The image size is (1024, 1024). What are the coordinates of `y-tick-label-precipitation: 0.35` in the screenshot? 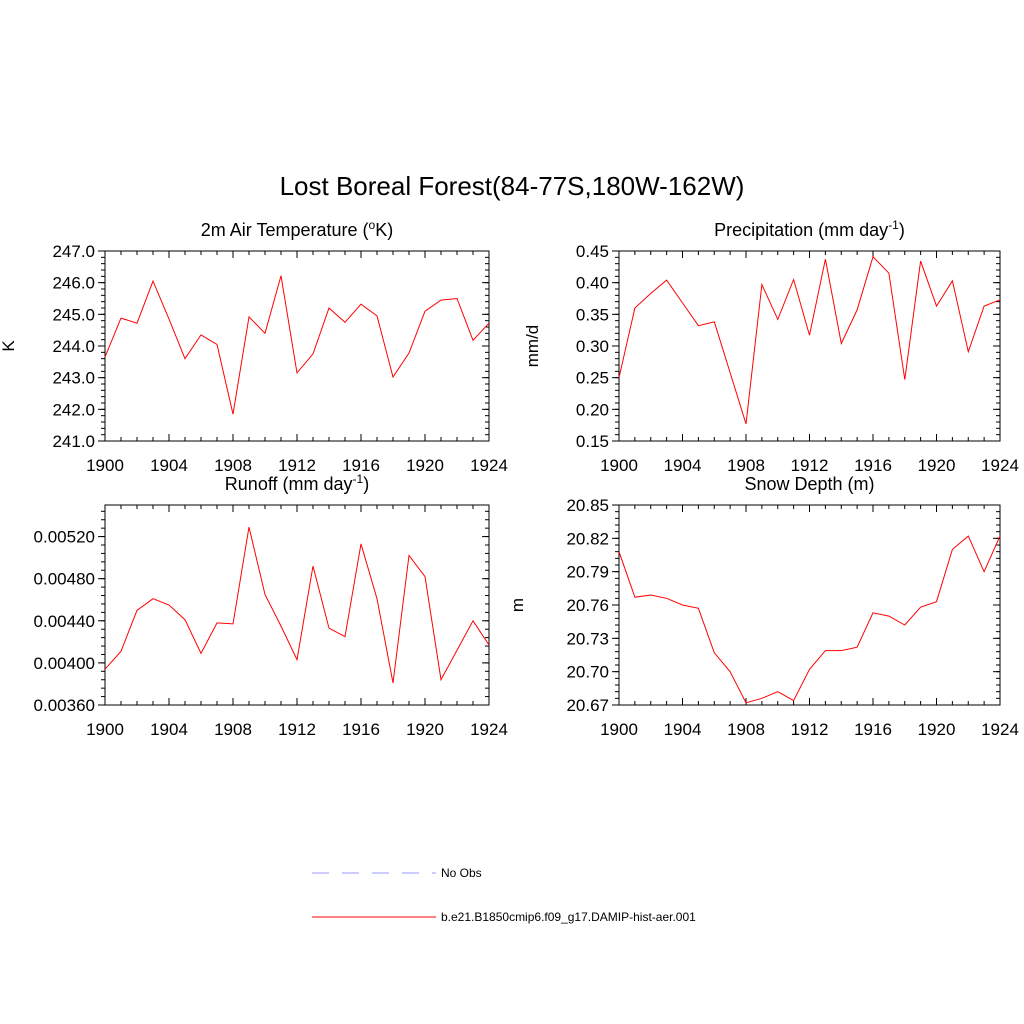 It's located at (592, 314).